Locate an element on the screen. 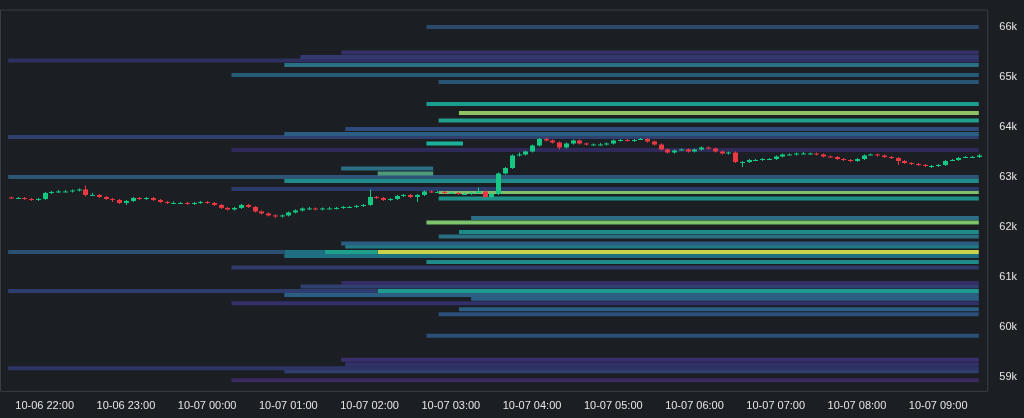 Image resolution: width=1024 pixels, height=418 pixels. x-tick-label: 10-07 01:00 is located at coordinates (288, 405).